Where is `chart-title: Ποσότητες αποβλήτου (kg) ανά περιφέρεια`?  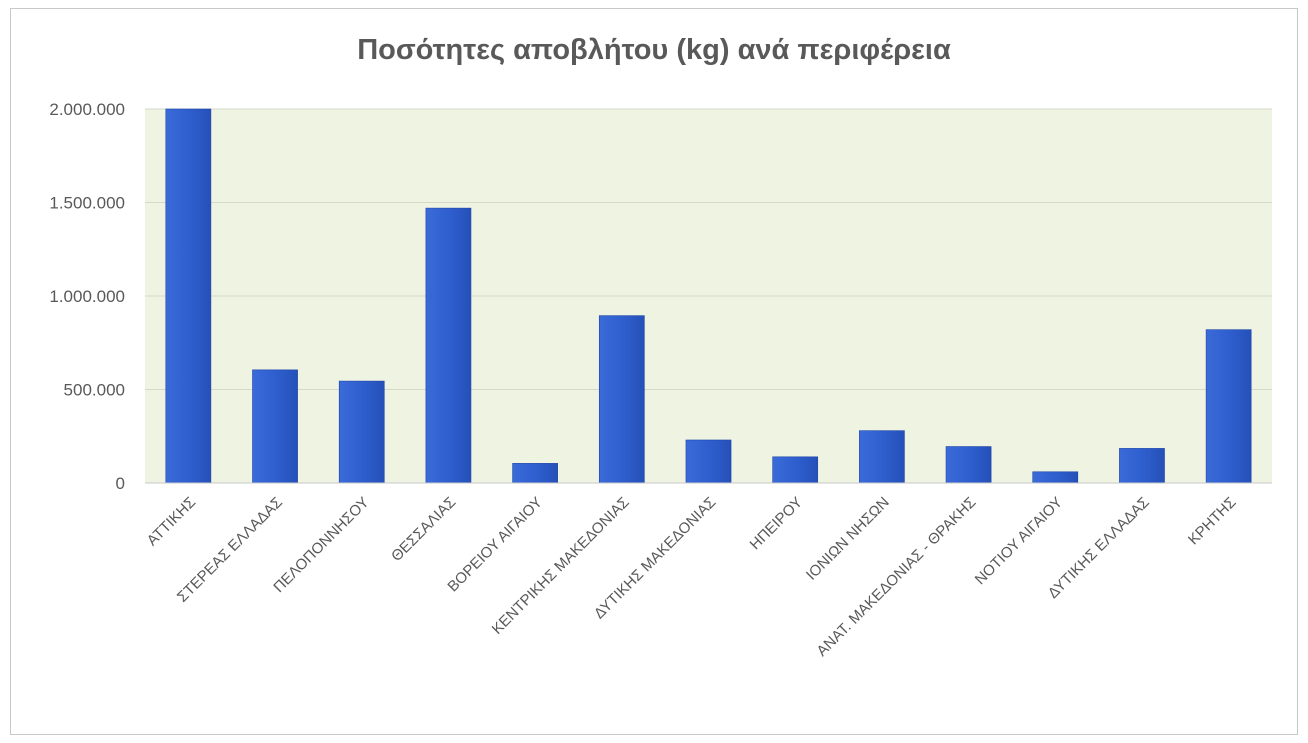
chart-title: Ποσότητες αποβλήτου (kg) ανά περιφέρεια is located at coordinates (654, 50).